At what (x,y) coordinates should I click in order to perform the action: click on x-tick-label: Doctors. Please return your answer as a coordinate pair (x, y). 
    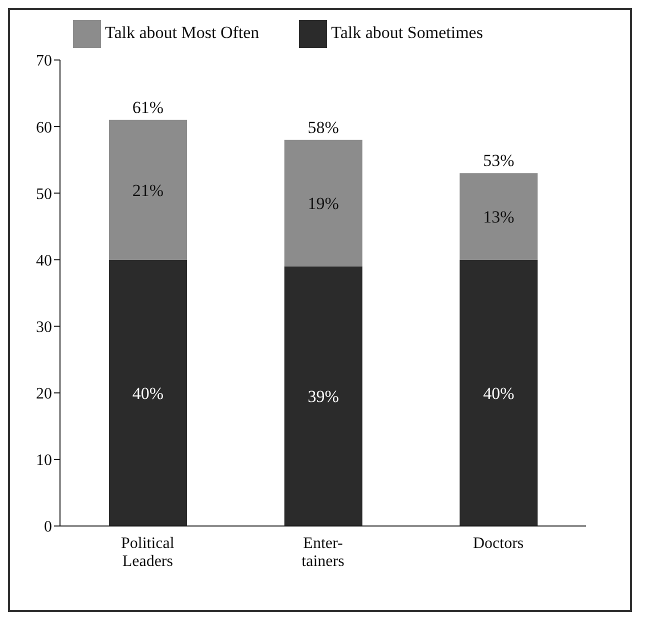
    Looking at the image, I should click on (498, 543).